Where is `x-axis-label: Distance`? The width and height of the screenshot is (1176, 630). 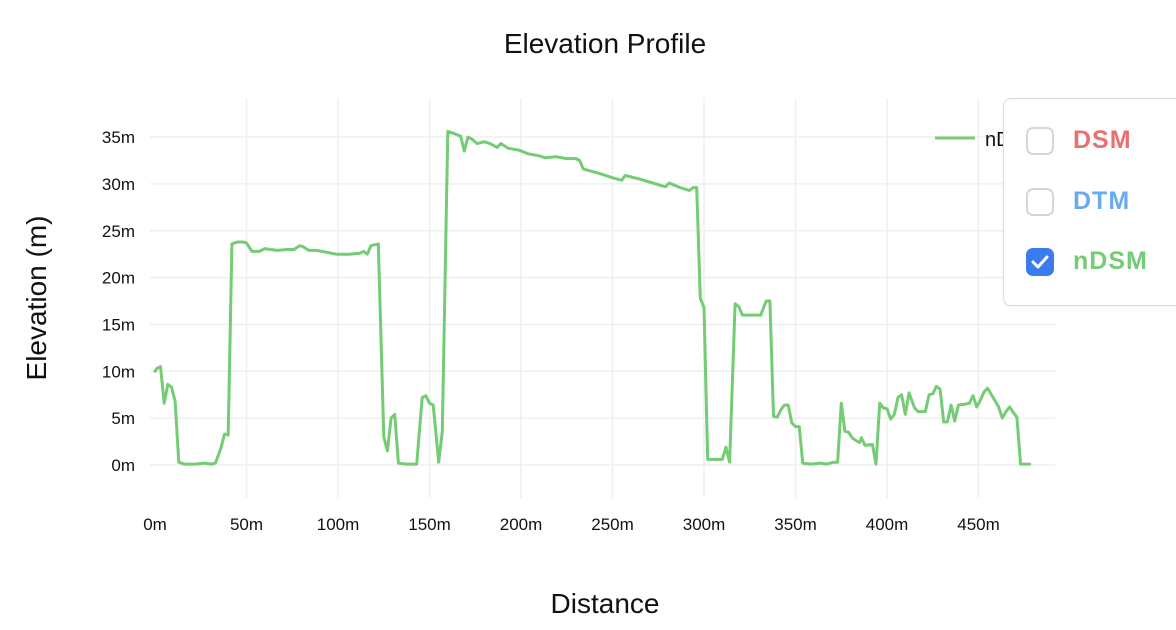 x-axis-label: Distance is located at coordinates (605, 603).